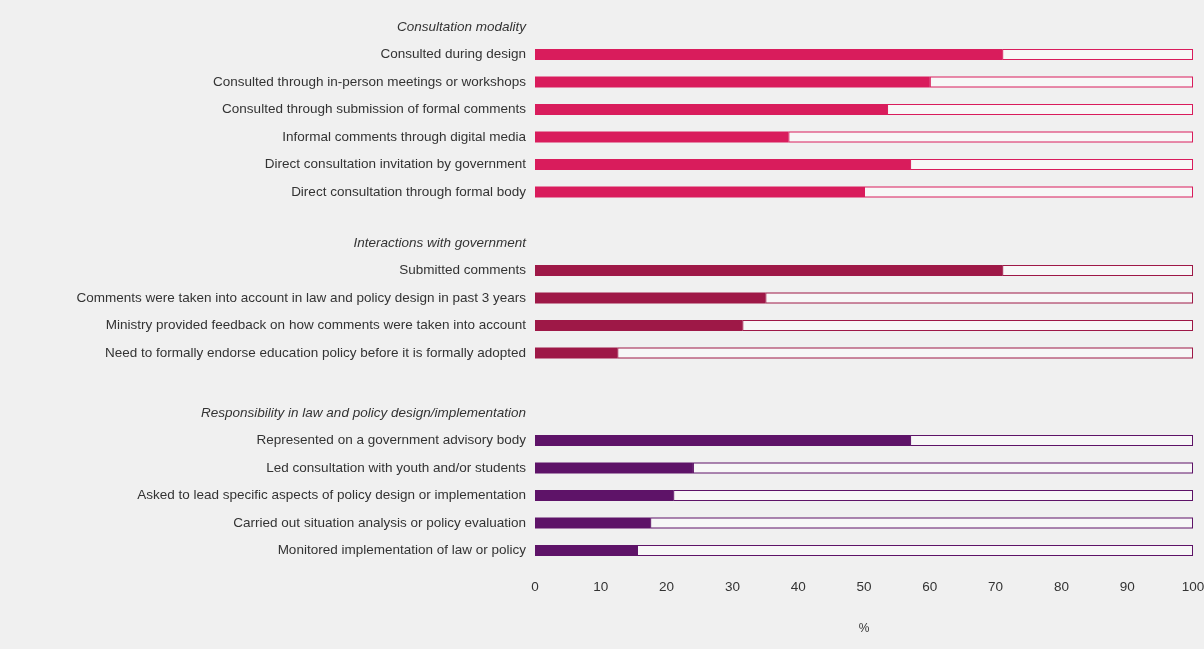 The width and height of the screenshot is (1204, 649). What do you see at coordinates (462, 26) in the screenshot?
I see `chart-title: Consultation modality` at bounding box center [462, 26].